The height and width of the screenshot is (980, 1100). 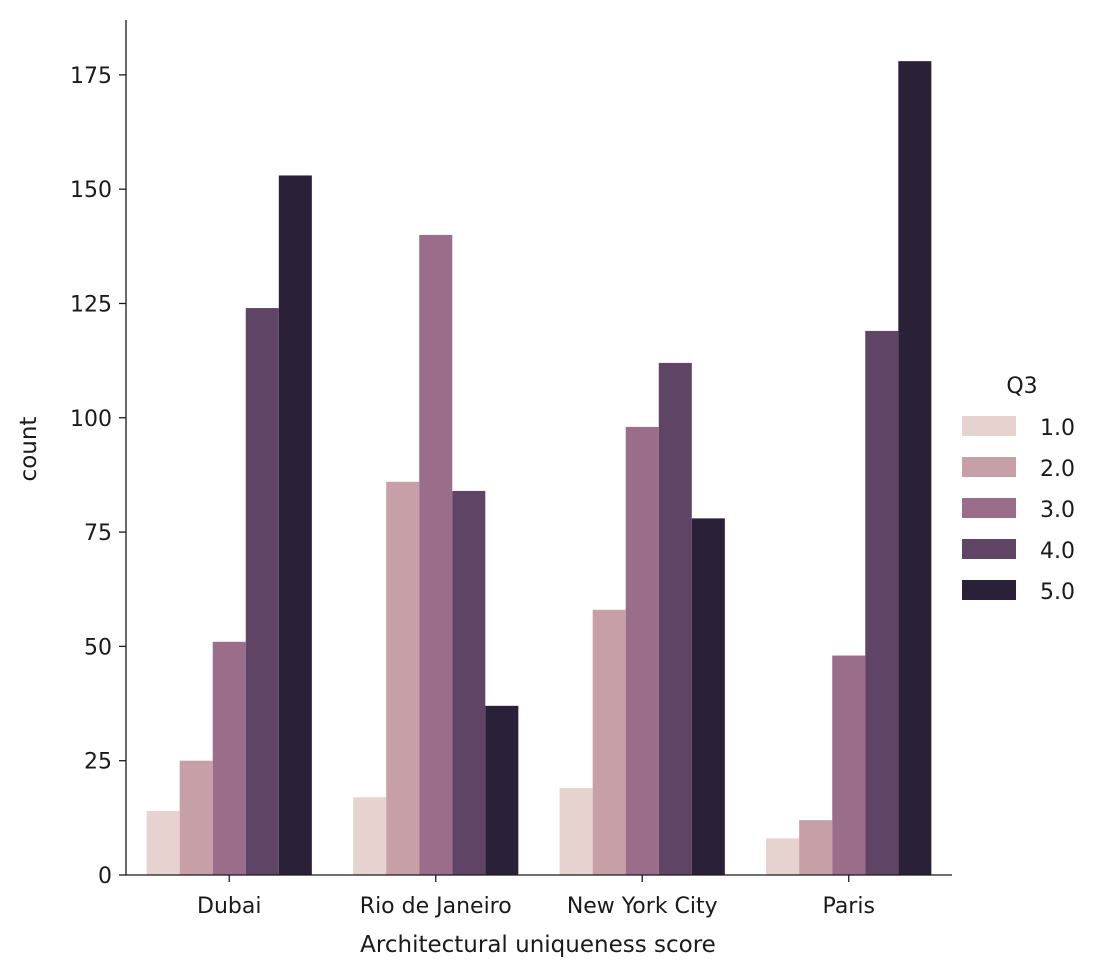 I want to click on legend-label: 4.0, so click(x=1057, y=551).